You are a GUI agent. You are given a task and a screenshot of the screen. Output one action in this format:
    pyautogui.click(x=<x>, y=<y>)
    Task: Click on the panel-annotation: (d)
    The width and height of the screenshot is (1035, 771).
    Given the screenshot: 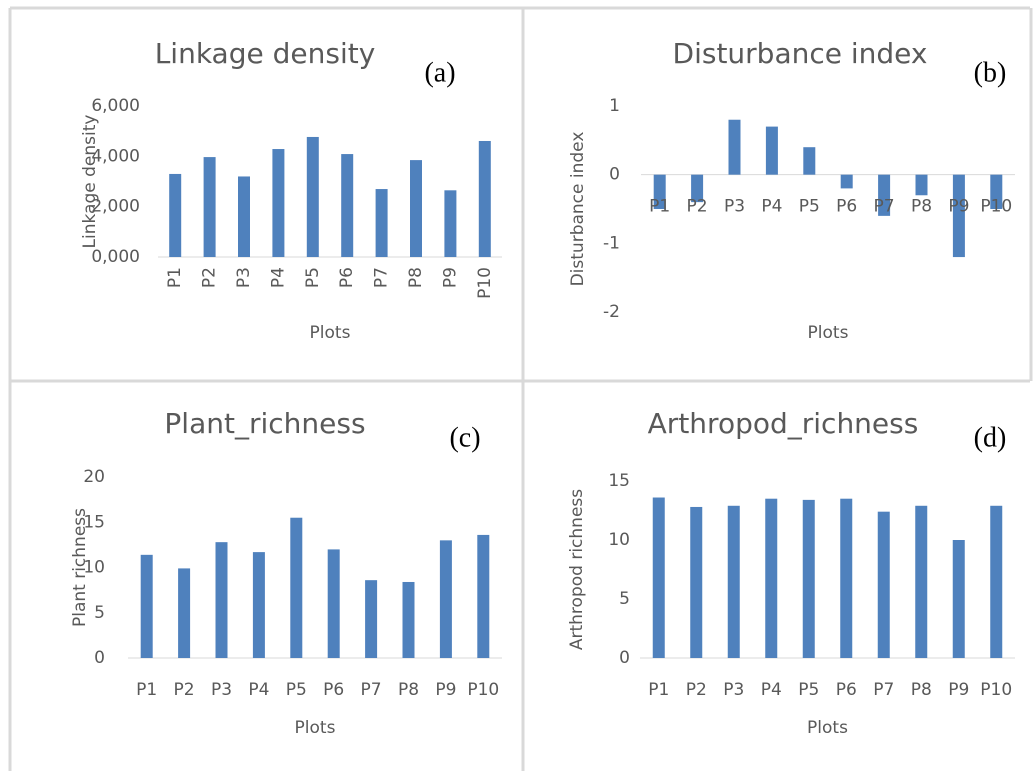 What is the action you would take?
    pyautogui.click(x=990, y=437)
    